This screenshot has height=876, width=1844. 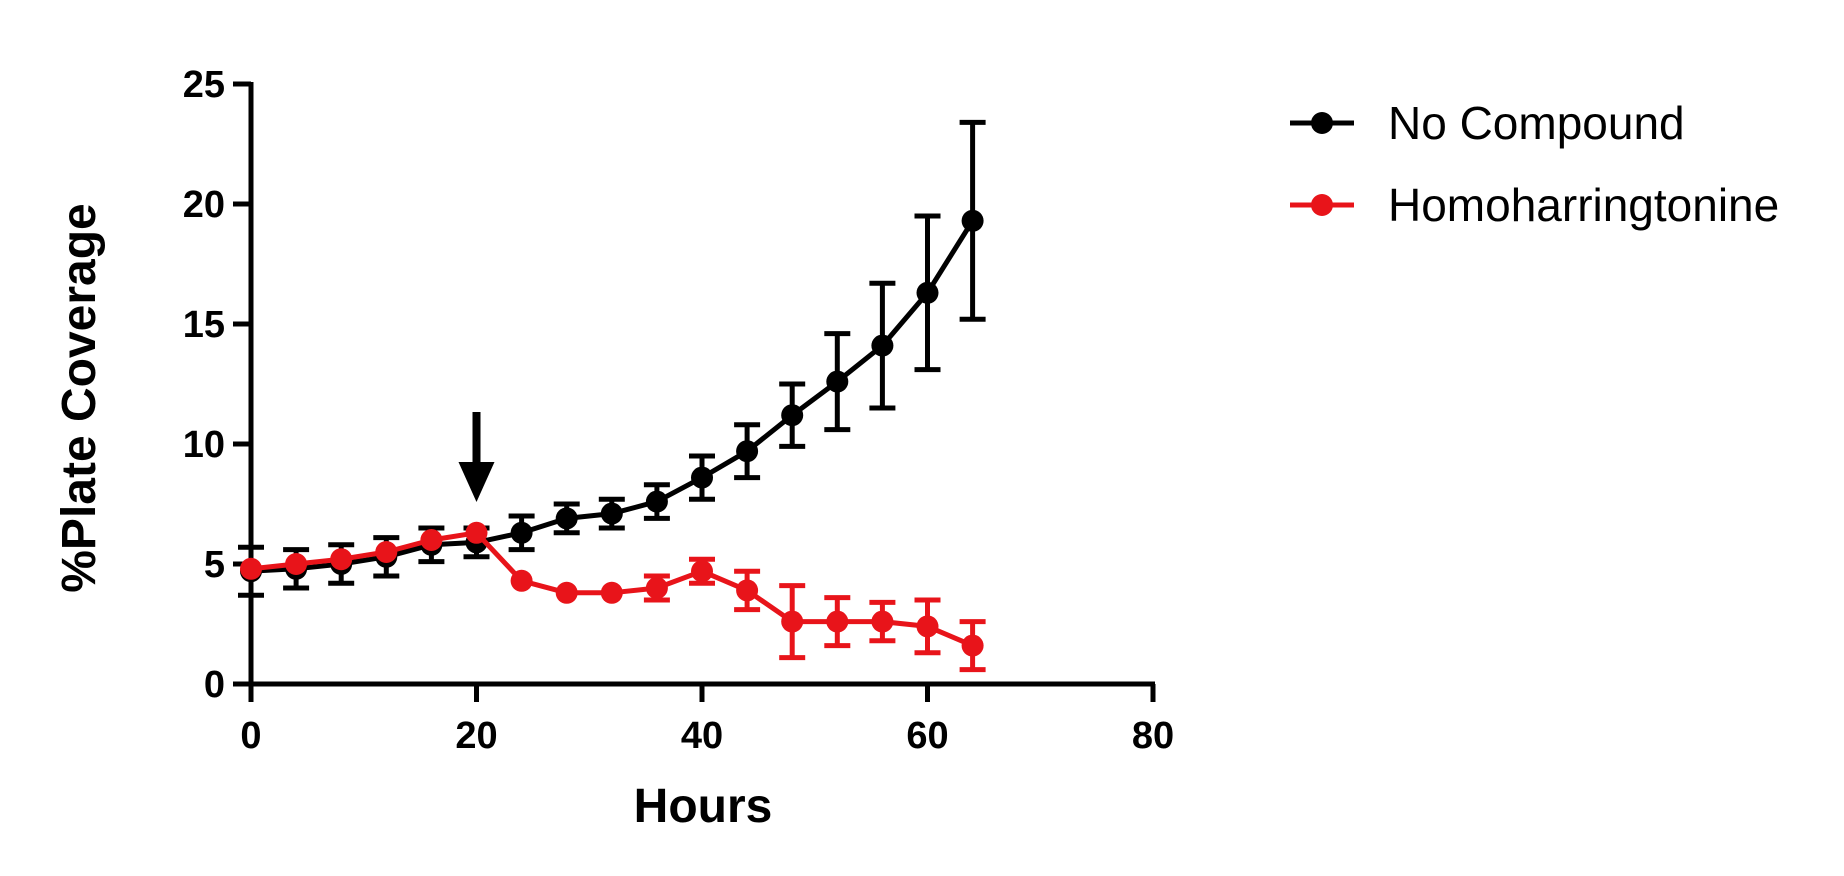 I want to click on legend-item: No Compound, so click(x=1487, y=123).